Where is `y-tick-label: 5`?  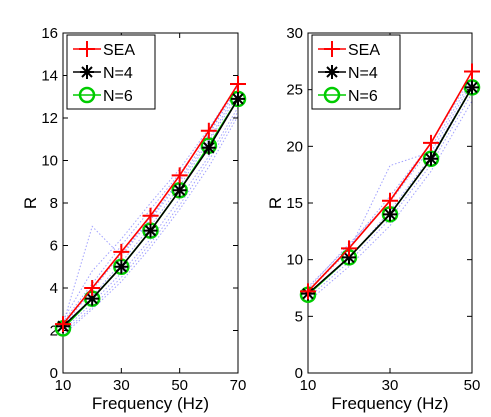
y-tick-label: 5 is located at coordinates (299, 316).